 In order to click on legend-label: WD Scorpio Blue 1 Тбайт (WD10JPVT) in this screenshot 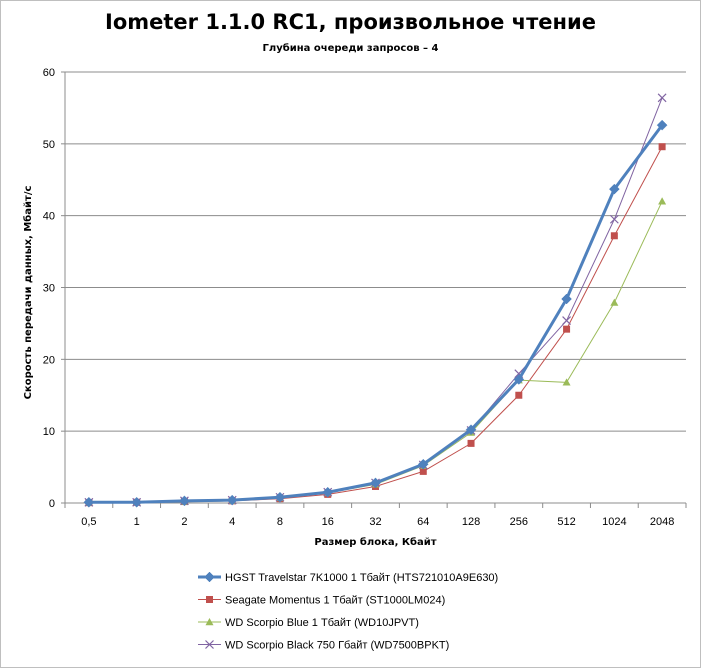, I will do `click(322, 623)`.